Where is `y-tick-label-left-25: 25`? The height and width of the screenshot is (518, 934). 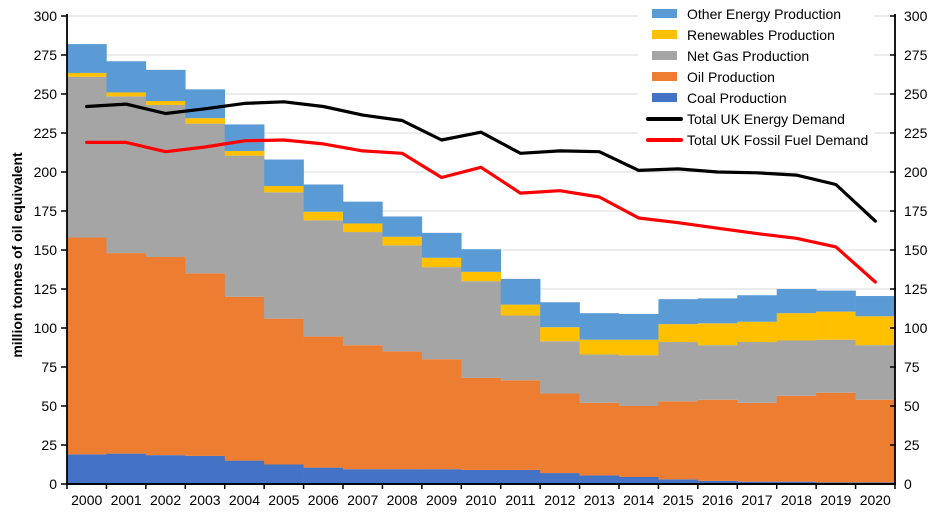 y-tick-label-left-25: 25 is located at coordinates (49, 445).